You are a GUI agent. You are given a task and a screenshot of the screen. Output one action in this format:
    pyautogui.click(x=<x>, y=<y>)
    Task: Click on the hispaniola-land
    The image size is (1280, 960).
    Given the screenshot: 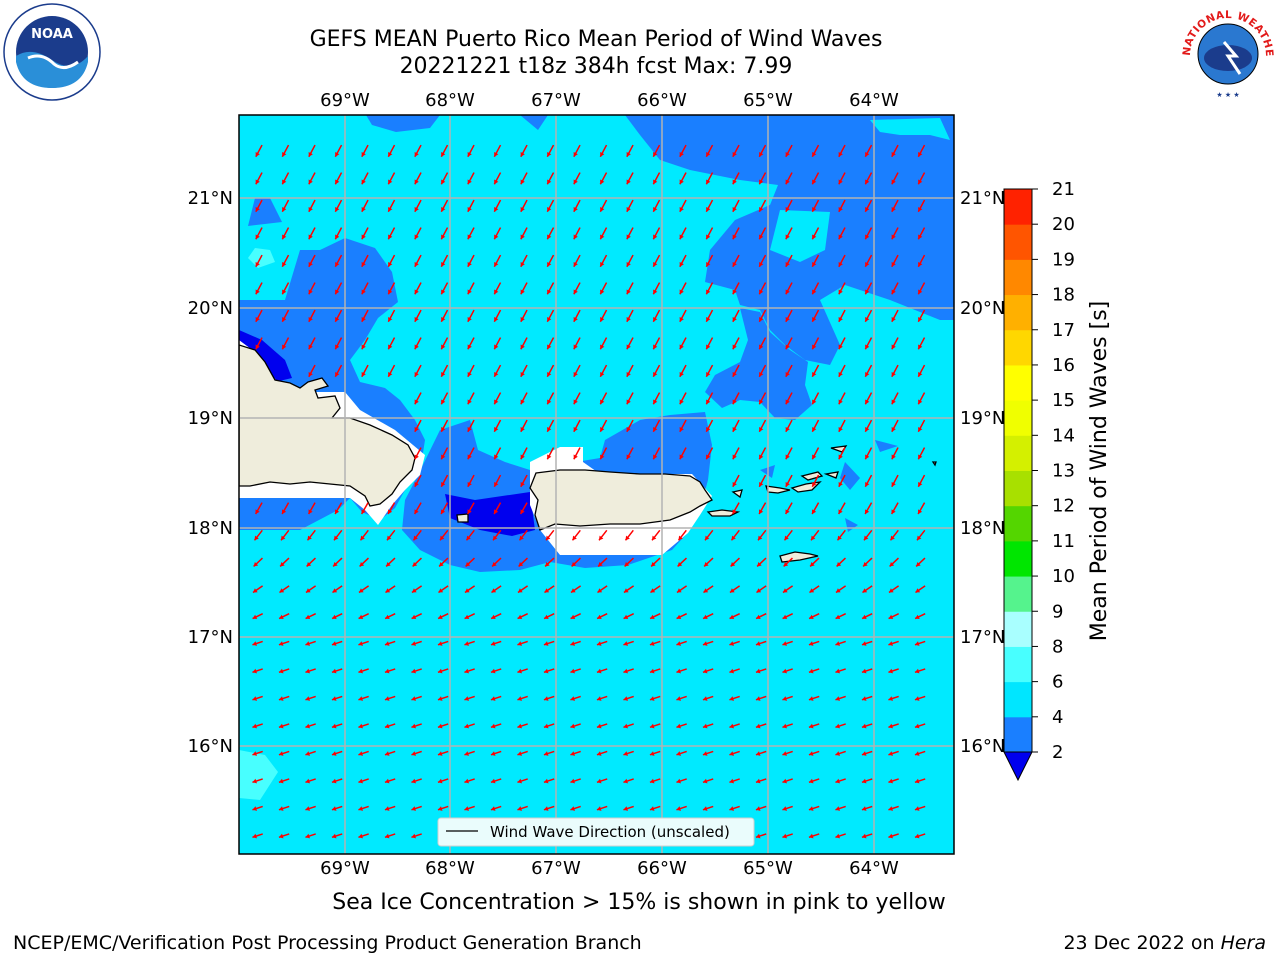 What is the action you would take?
    pyautogui.click(x=327, y=425)
    